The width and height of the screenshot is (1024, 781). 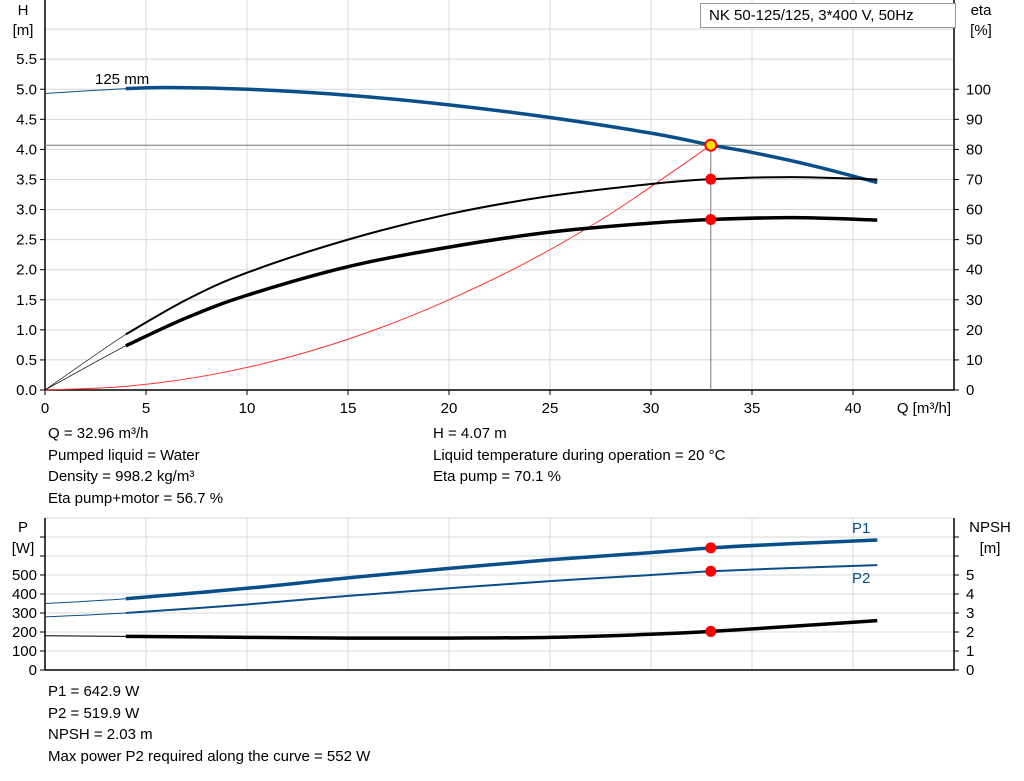 I want to click on x-axis-label: Q [m³/h], so click(x=924, y=408).